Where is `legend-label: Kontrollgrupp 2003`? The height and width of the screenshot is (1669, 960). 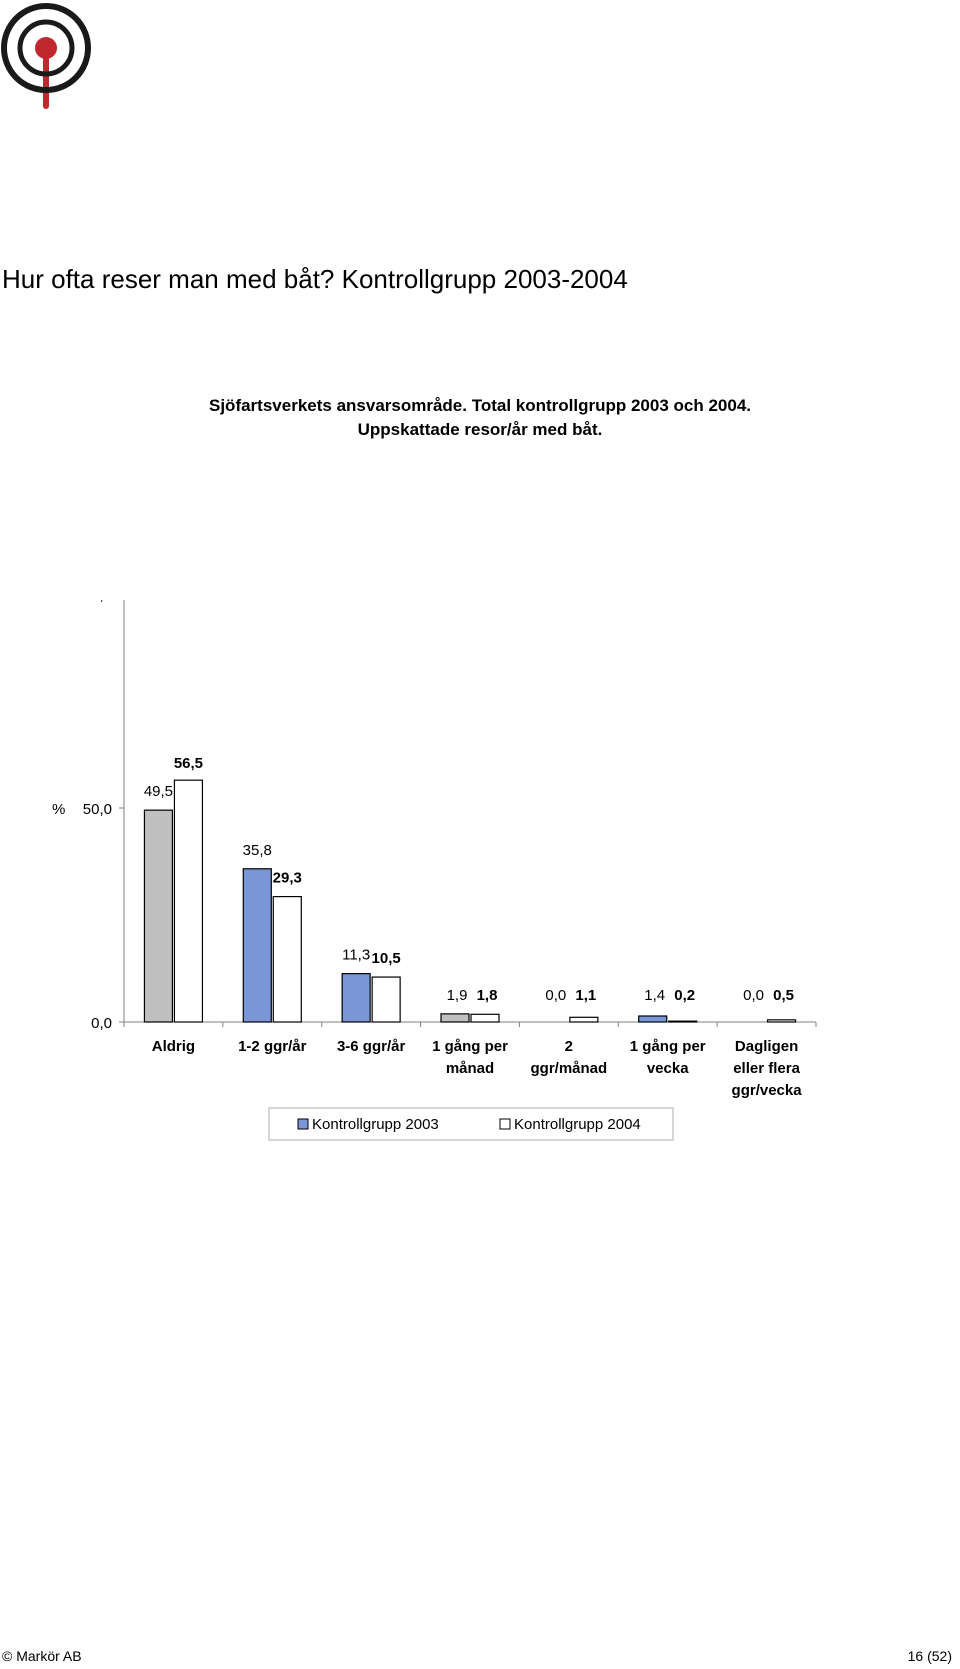 legend-label: Kontrollgrupp 2003 is located at coordinates (375, 1124).